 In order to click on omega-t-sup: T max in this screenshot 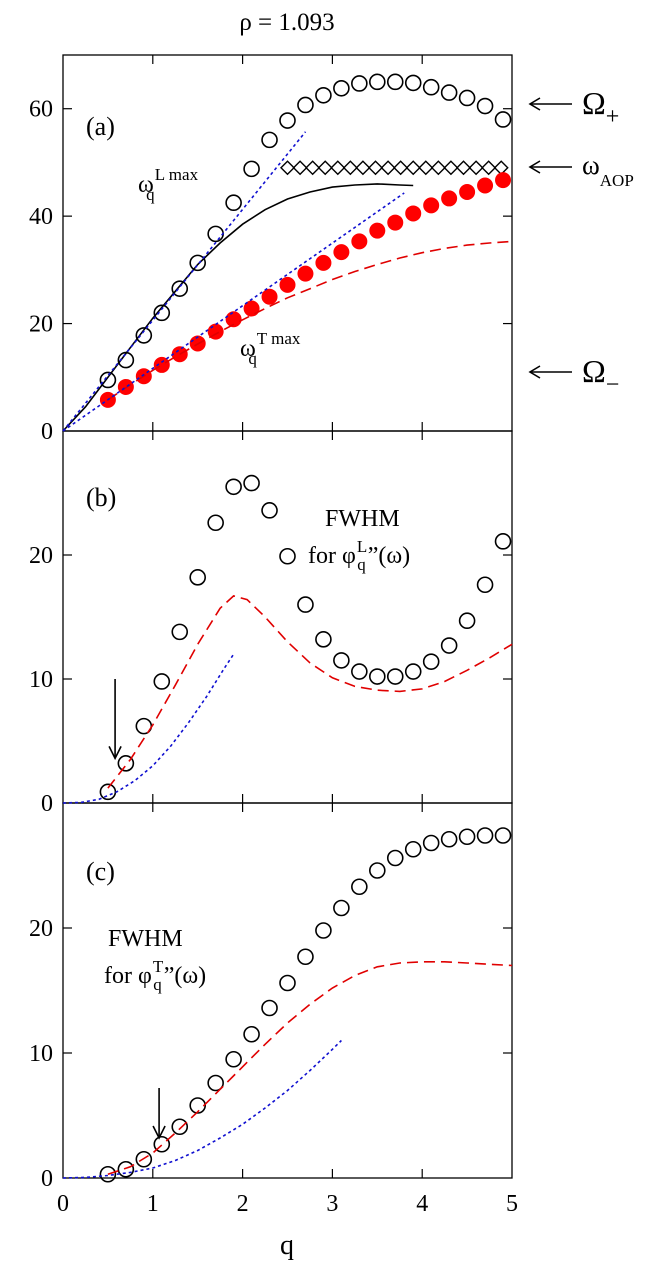, I will do `click(279, 338)`.